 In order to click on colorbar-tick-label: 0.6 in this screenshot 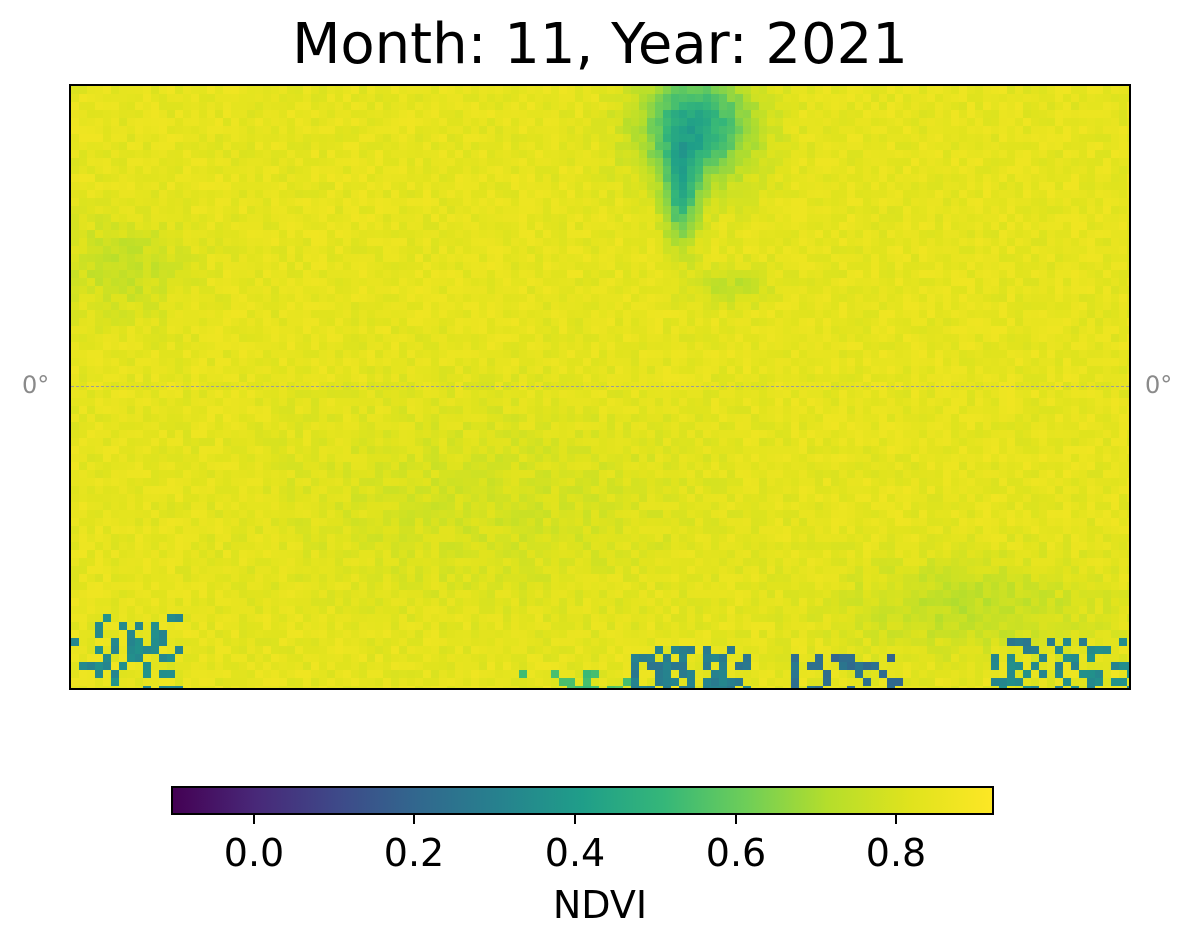, I will do `click(736, 853)`.